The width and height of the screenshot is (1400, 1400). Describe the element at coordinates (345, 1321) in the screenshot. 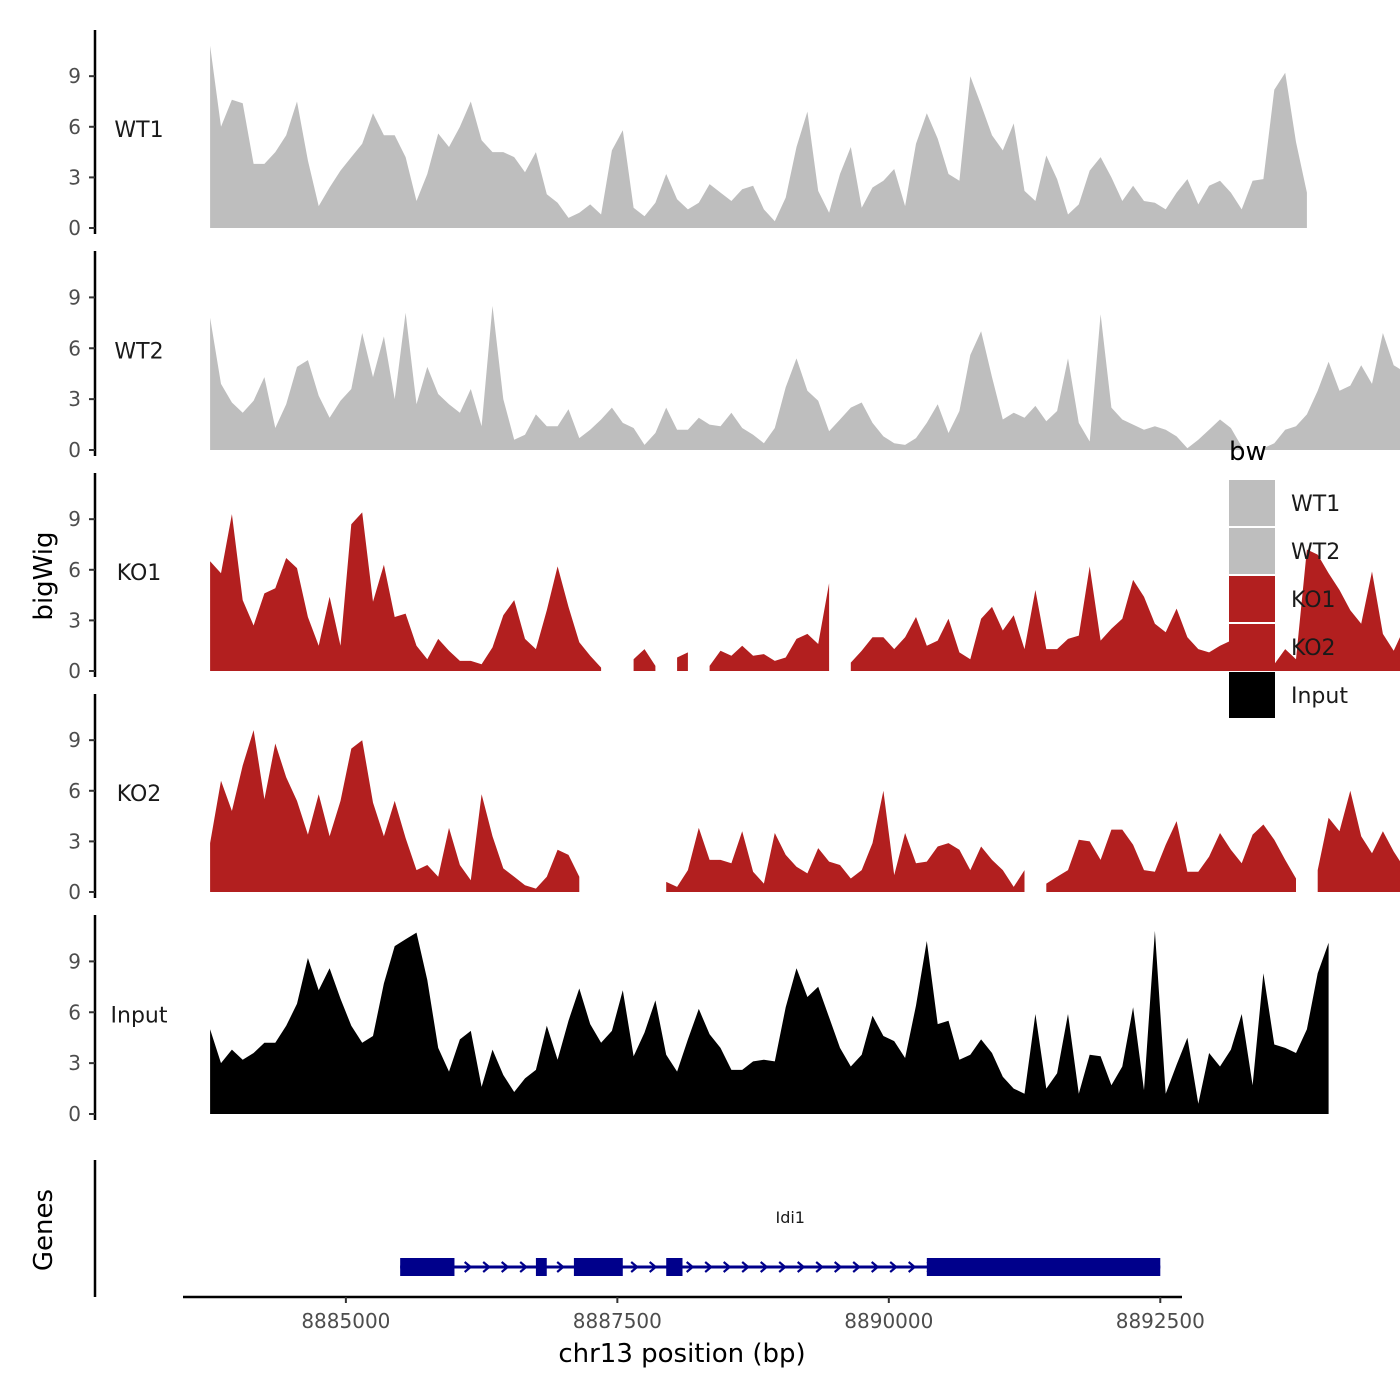

I see `x-tick-label: 8885000` at that location.